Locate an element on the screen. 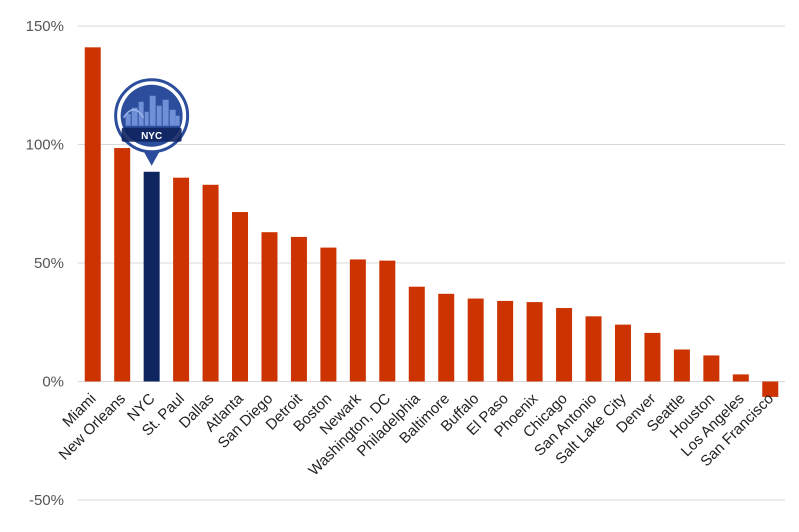  y-axis-tick-labels: -50% 0% 50% 100% 150% is located at coordinates (45, 263).